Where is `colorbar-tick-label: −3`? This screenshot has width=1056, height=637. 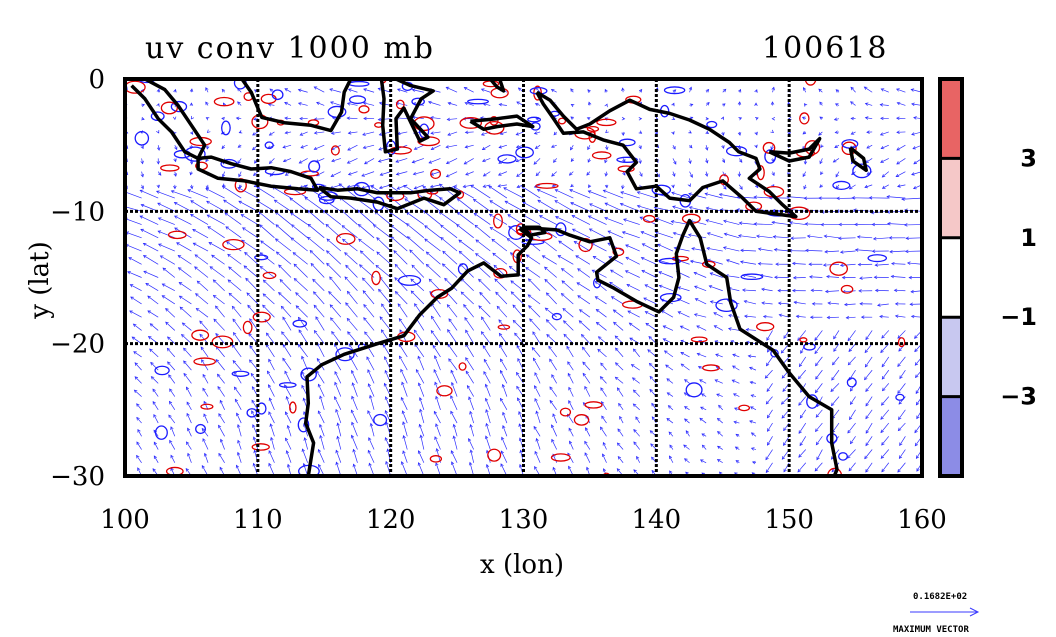 colorbar-tick-label: −3 is located at coordinates (1018, 397).